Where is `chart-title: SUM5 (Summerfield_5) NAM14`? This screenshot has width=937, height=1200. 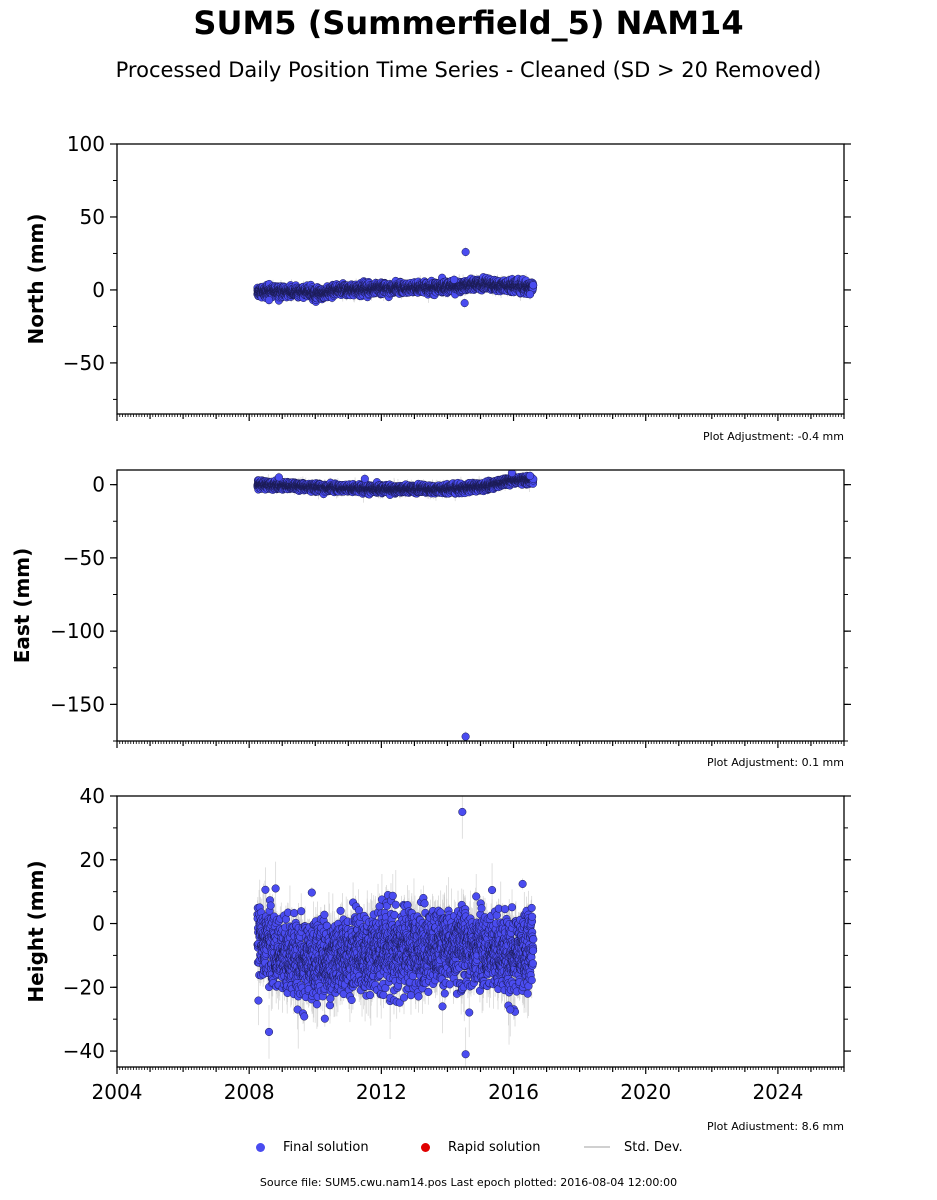 chart-title: SUM5 (Summerfield_5) NAM14 is located at coordinates (468, 23).